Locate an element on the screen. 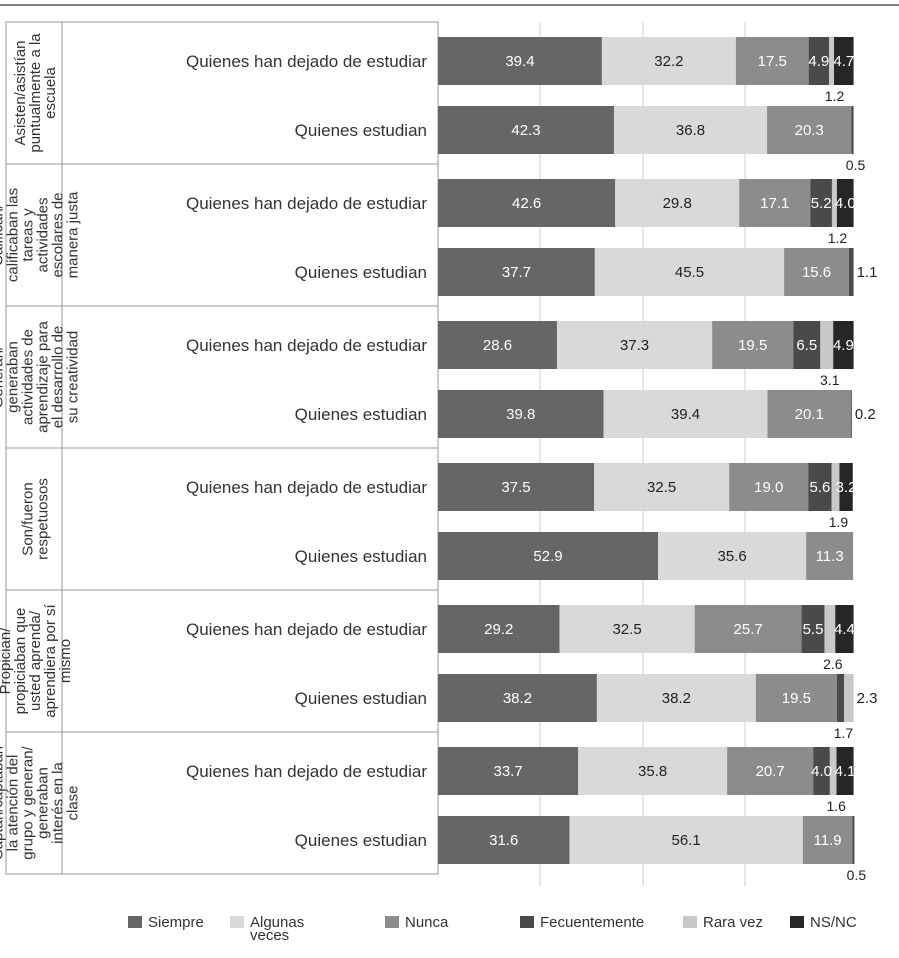 This screenshot has height=958, width=899. data-label: 31.6 is located at coordinates (503, 840).